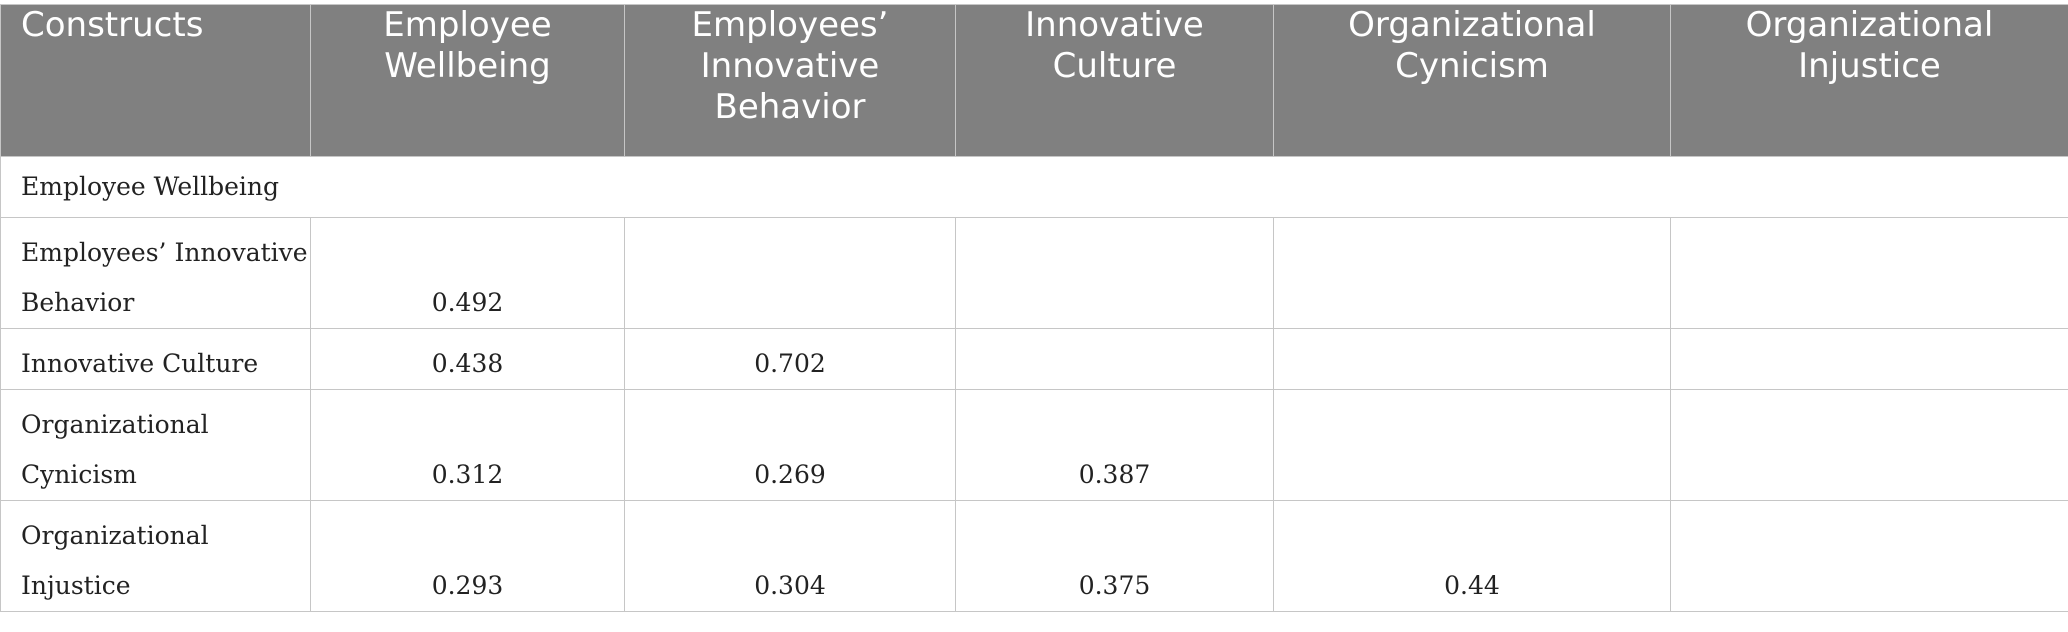  I want to click on col-header-line: Constructs, so click(112, 25).